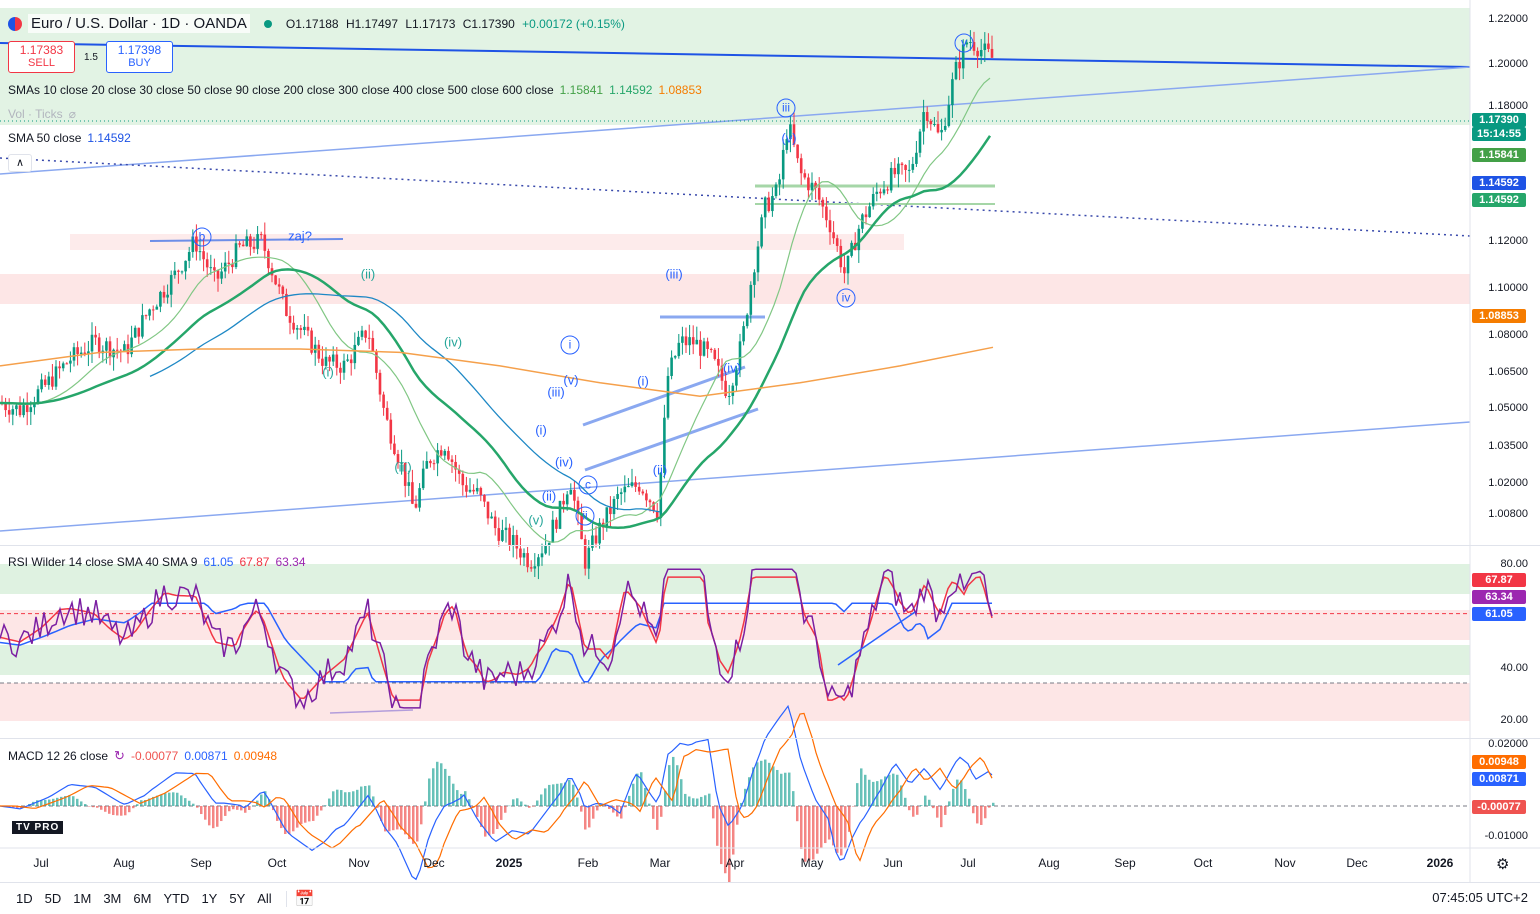 The height and width of the screenshot is (914, 1540). What do you see at coordinates (139, 63) in the screenshot?
I see `buy-label: BUY` at bounding box center [139, 63].